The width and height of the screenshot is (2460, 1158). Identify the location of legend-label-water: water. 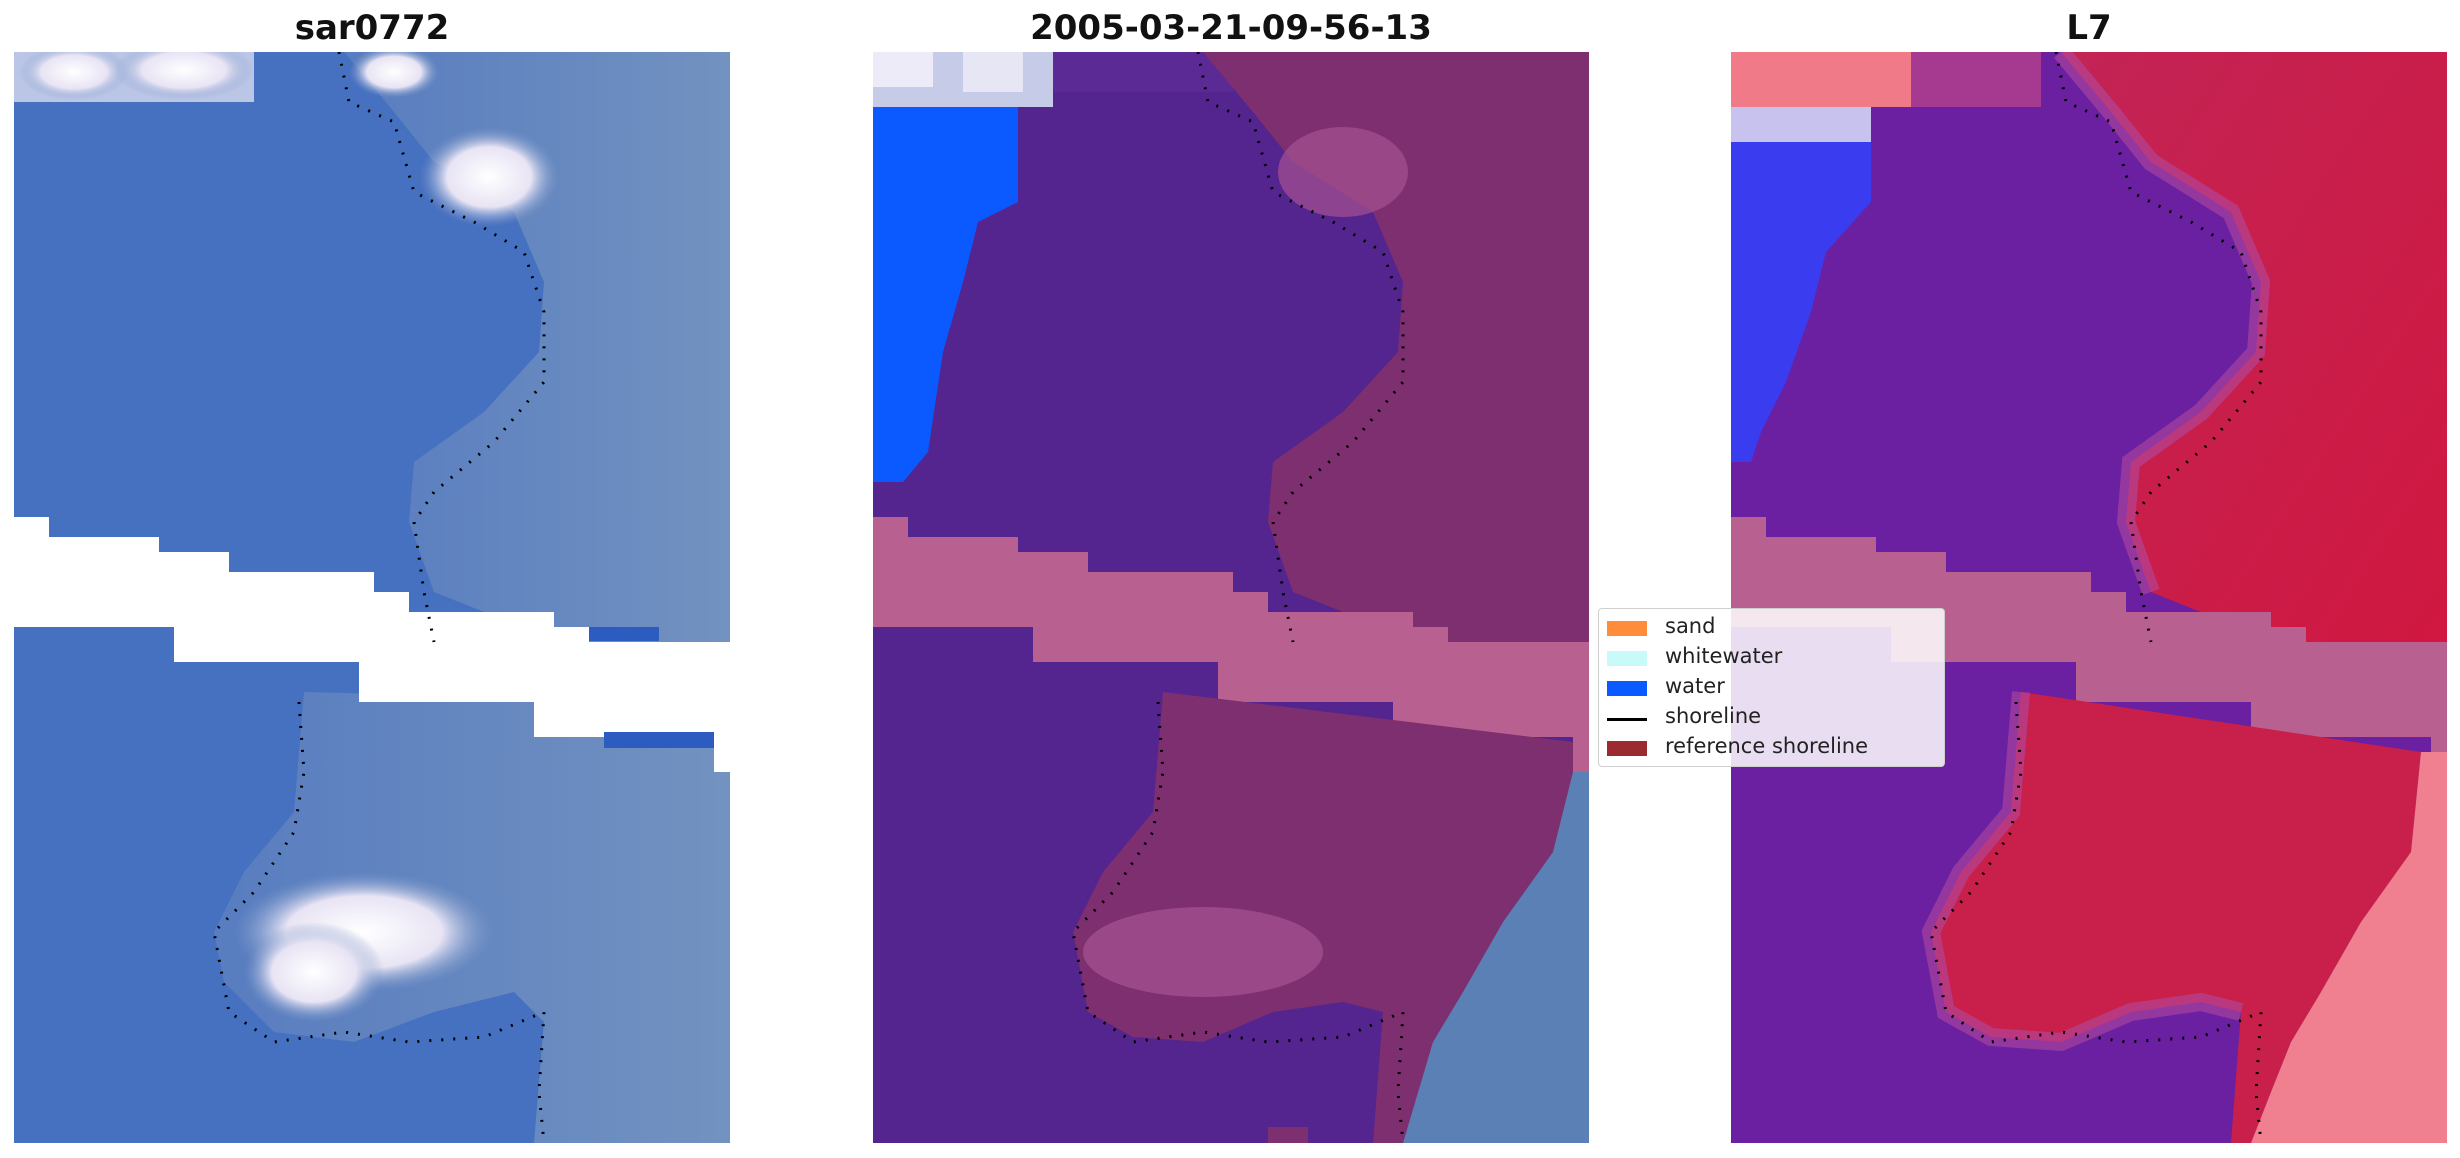
(1695, 686).